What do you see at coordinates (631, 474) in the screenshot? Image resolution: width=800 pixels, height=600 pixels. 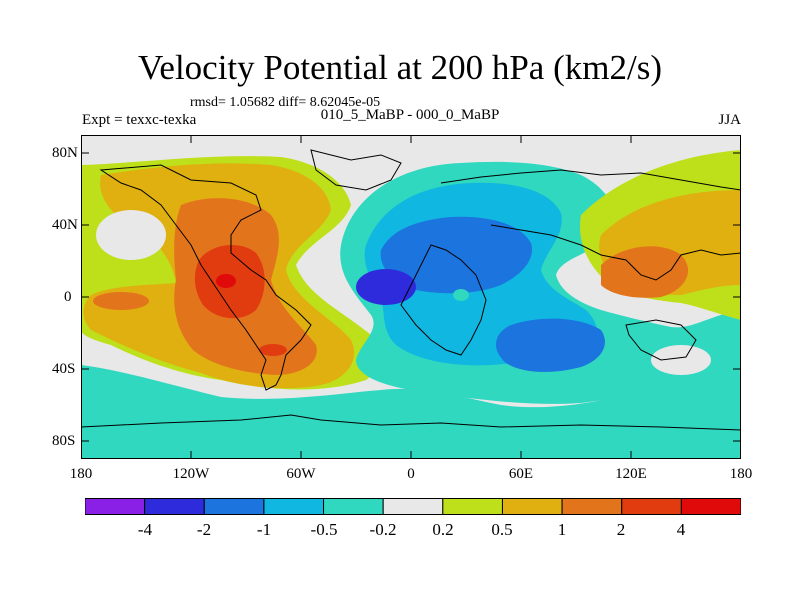 I see `lon-label-120e: 120E` at bounding box center [631, 474].